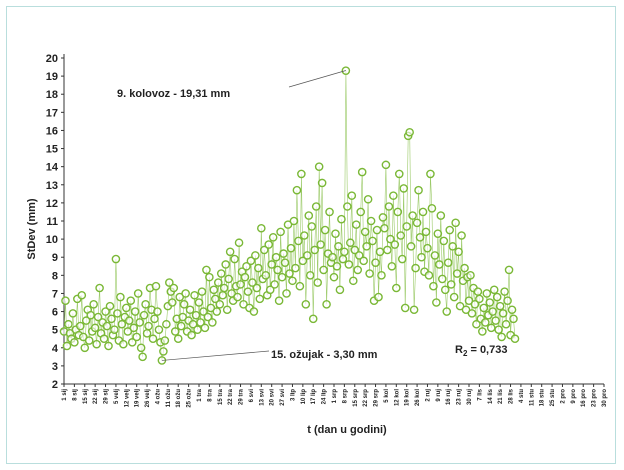 The height and width of the screenshot is (470, 624). I want to click on y-tick-label: 19, so click(52, 77).